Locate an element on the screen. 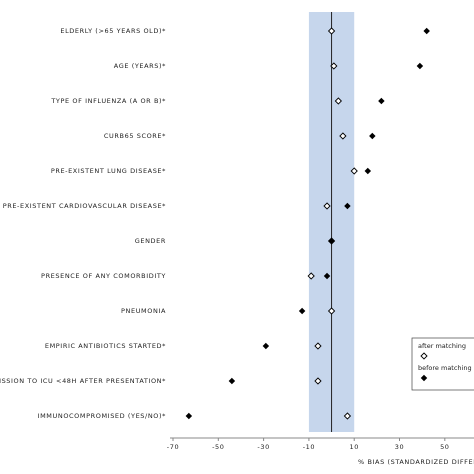  legend-label: before matching is located at coordinates (445, 368).